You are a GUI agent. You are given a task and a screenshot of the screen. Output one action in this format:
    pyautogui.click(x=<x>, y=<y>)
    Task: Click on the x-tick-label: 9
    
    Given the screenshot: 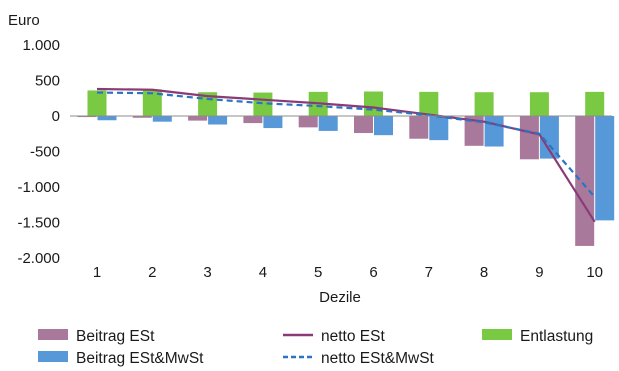 What is the action you would take?
    pyautogui.click(x=539, y=272)
    